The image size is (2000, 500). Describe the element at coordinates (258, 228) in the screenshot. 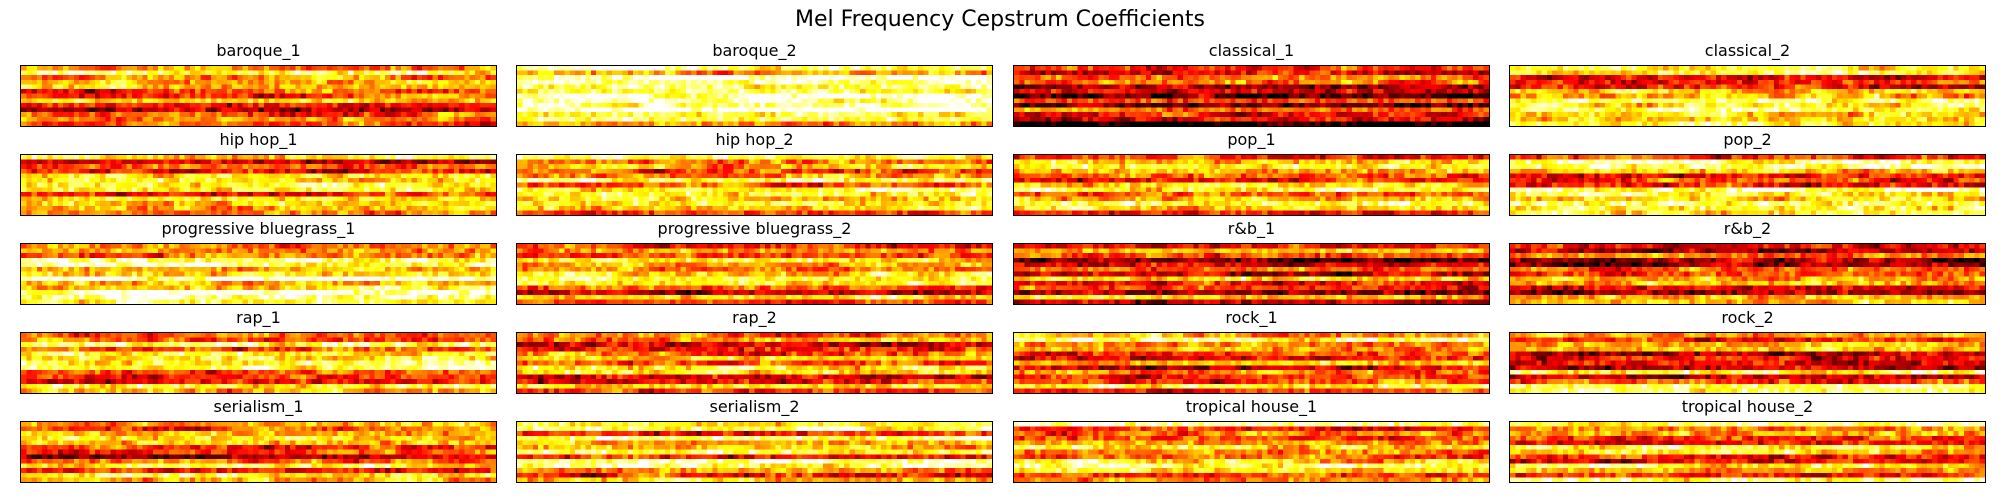

I see `panel-title: progressive bluegrass_1` at that location.